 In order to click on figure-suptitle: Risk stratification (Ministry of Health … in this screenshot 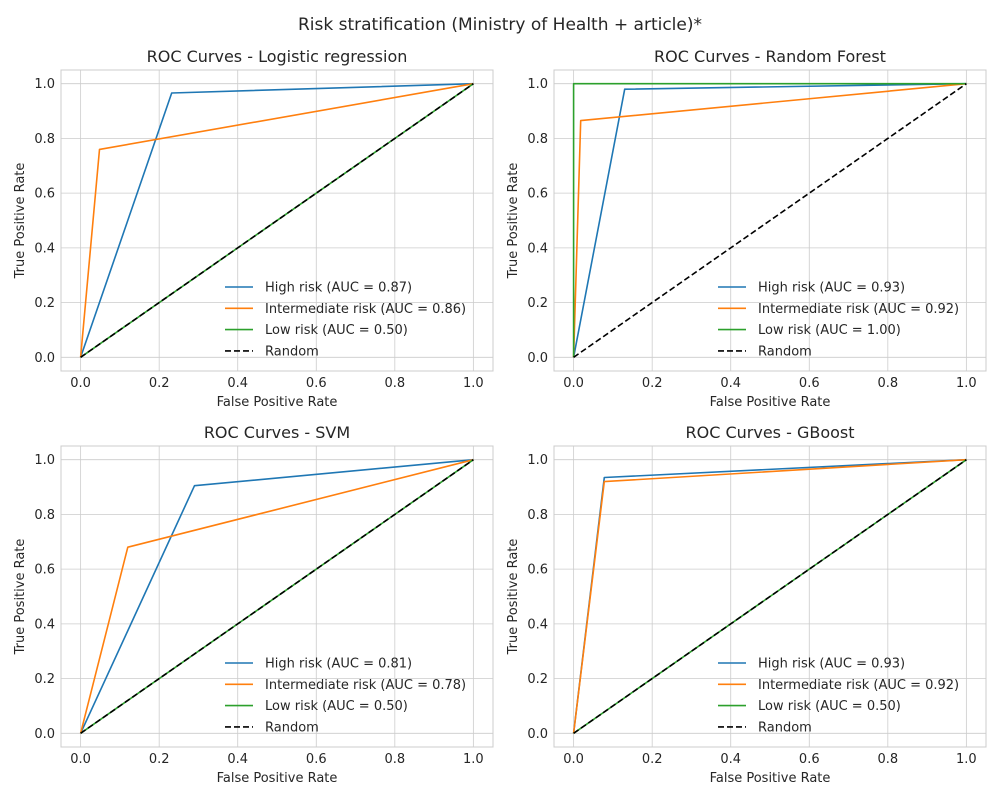, I will do `click(500, 25)`.